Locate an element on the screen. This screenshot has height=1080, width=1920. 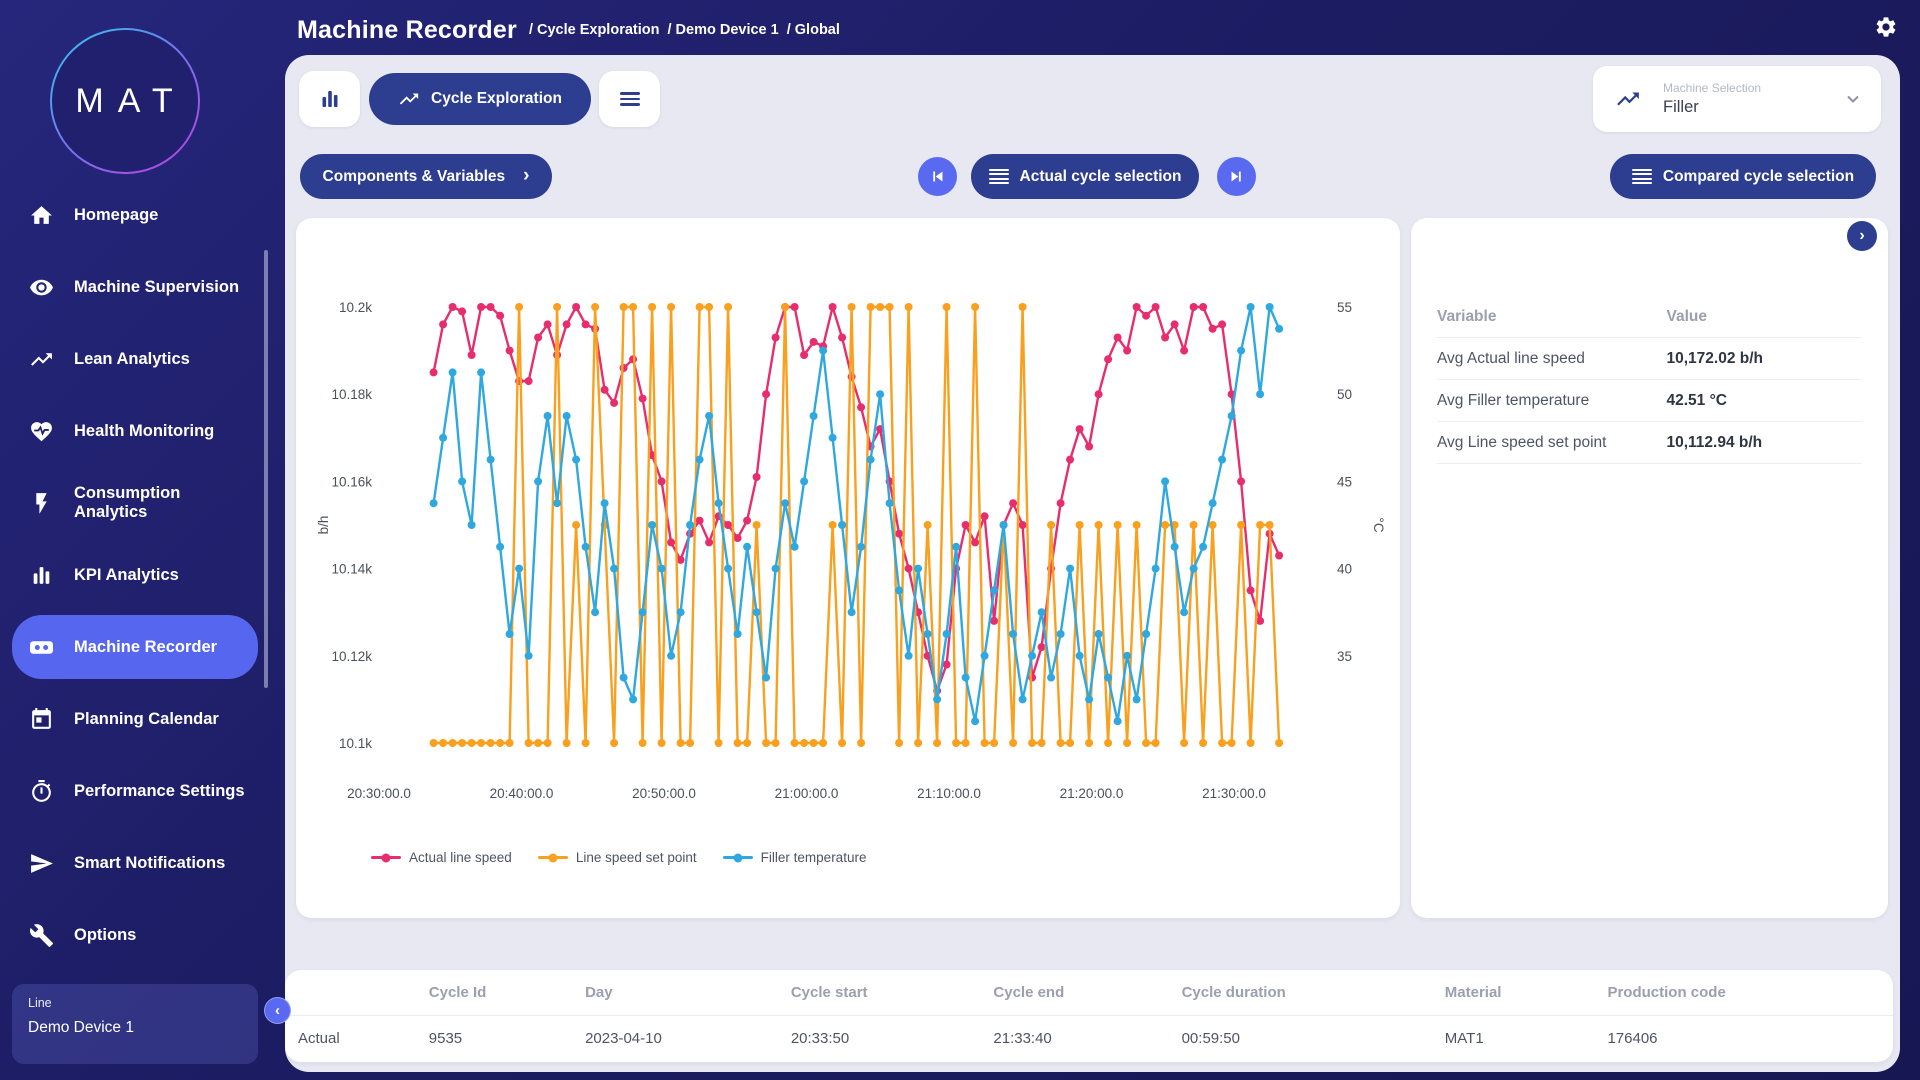
sidebar-item-label: Performance Settings is located at coordinates (159, 790).